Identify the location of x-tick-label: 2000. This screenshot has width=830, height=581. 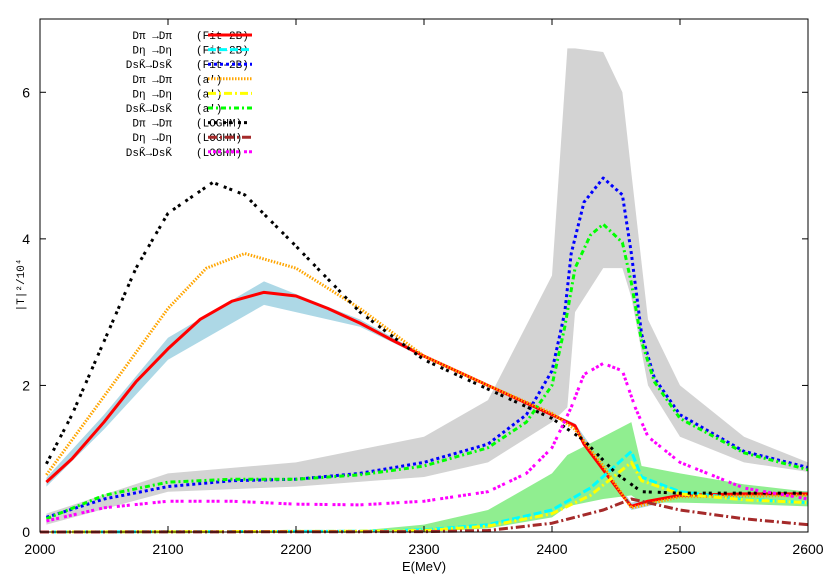
(39, 549).